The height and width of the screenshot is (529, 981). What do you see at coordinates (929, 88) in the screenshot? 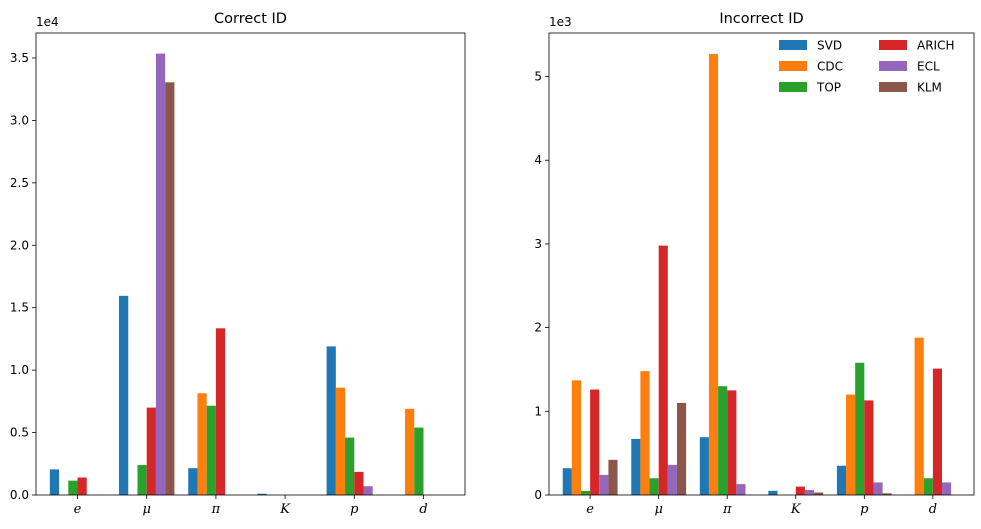
I see `legend-label-klm: KLM` at bounding box center [929, 88].